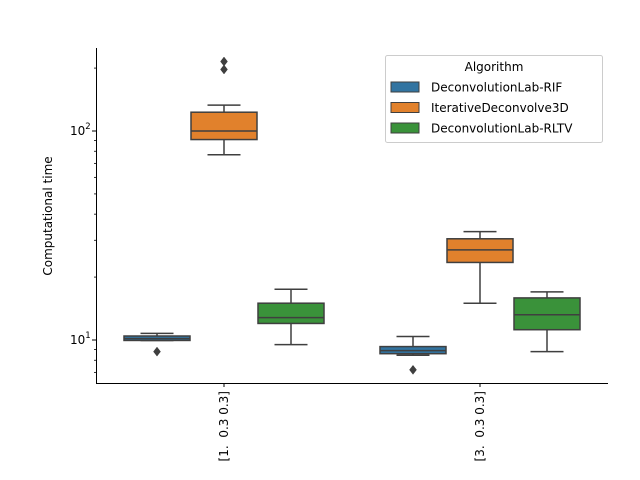 The width and height of the screenshot is (640, 480). What do you see at coordinates (83, 220) in the screenshot?
I see `y-axis-ticks: 10¹ 10²` at bounding box center [83, 220].